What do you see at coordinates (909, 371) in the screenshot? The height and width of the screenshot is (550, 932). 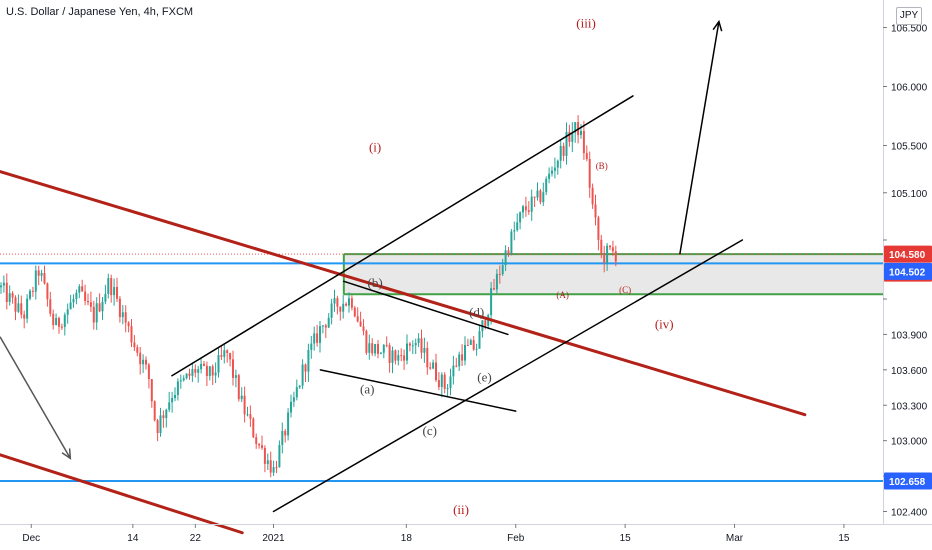 I see `y-tick-label: 103.600` at bounding box center [909, 371].